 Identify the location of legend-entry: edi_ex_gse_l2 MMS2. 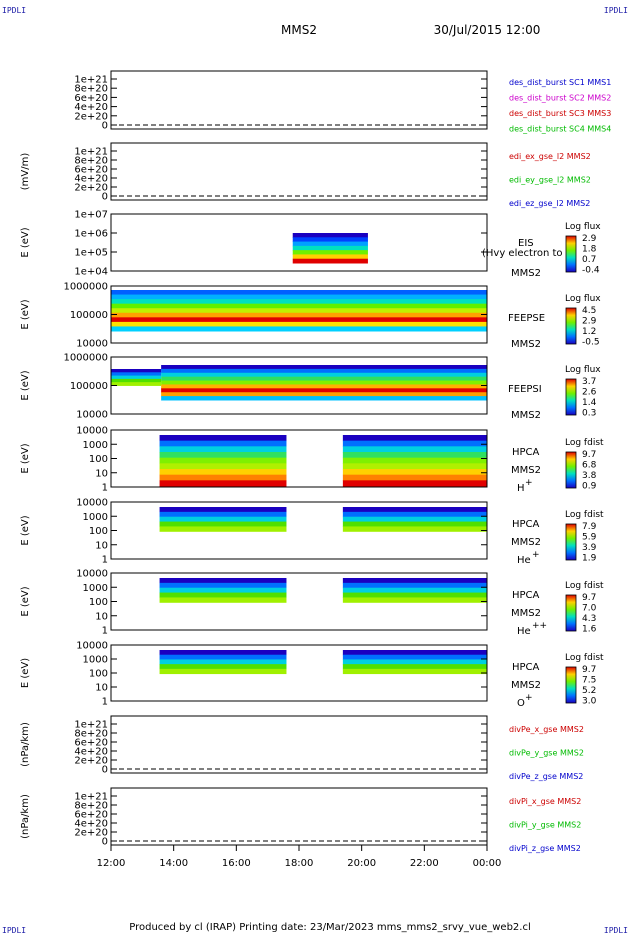
(550, 156).